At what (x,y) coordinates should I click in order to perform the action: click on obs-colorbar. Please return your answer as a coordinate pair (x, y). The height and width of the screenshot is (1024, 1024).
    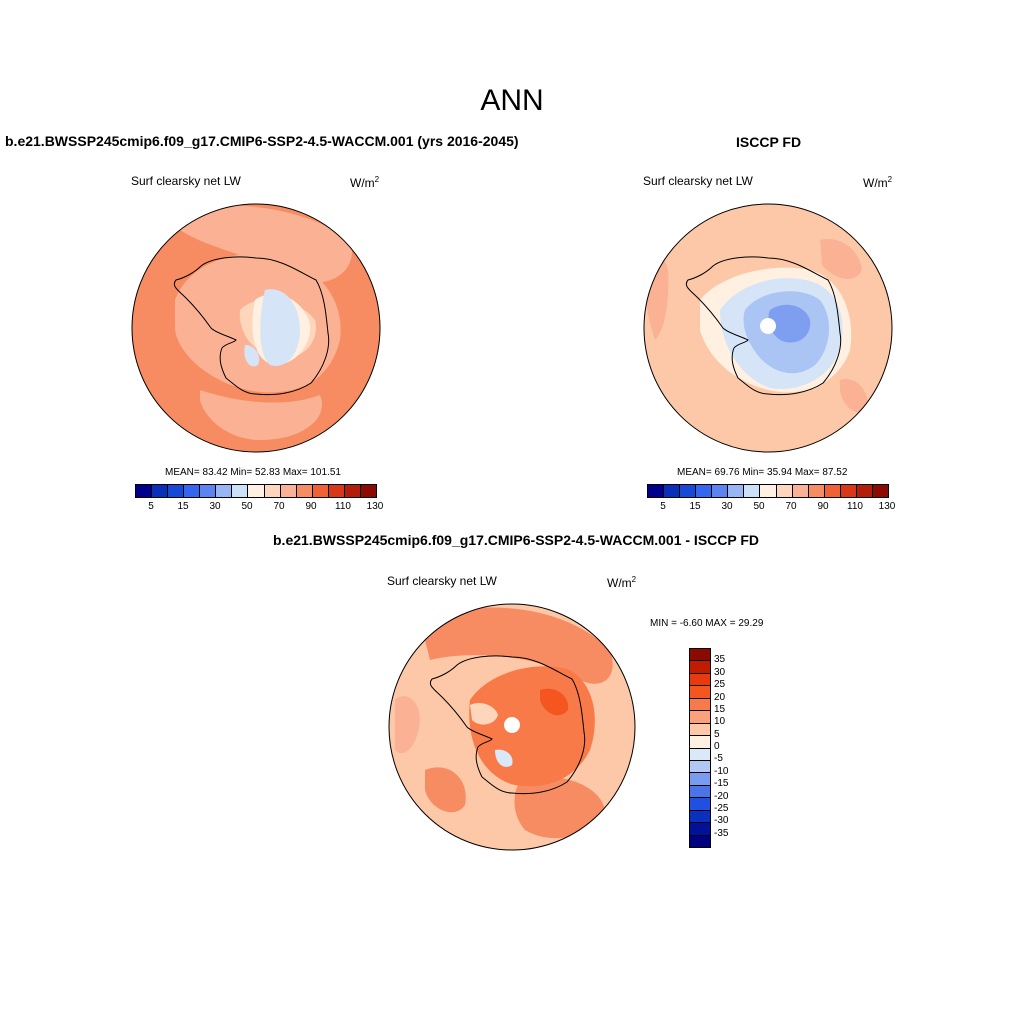
    Looking at the image, I should click on (768, 491).